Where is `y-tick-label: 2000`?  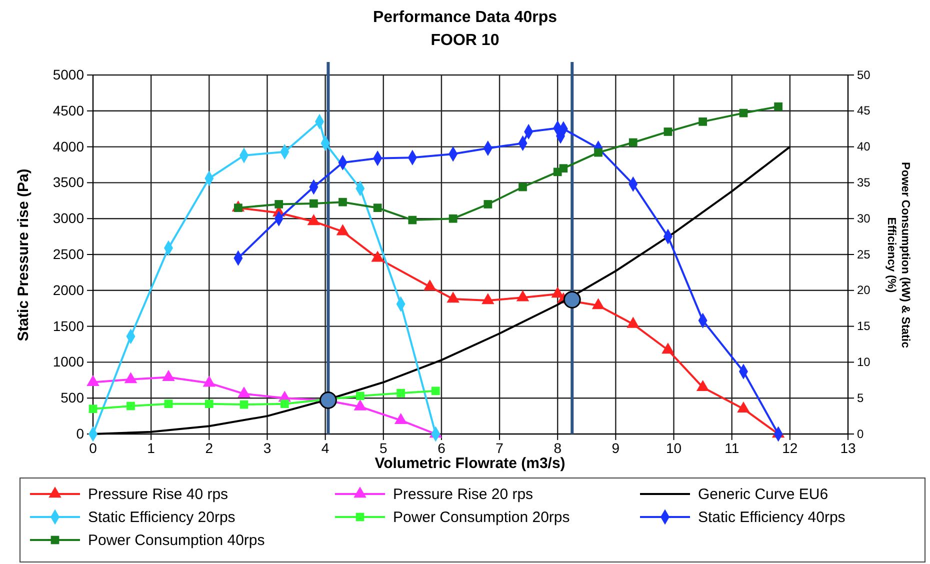 y-tick-label: 2000 is located at coordinates (68, 290).